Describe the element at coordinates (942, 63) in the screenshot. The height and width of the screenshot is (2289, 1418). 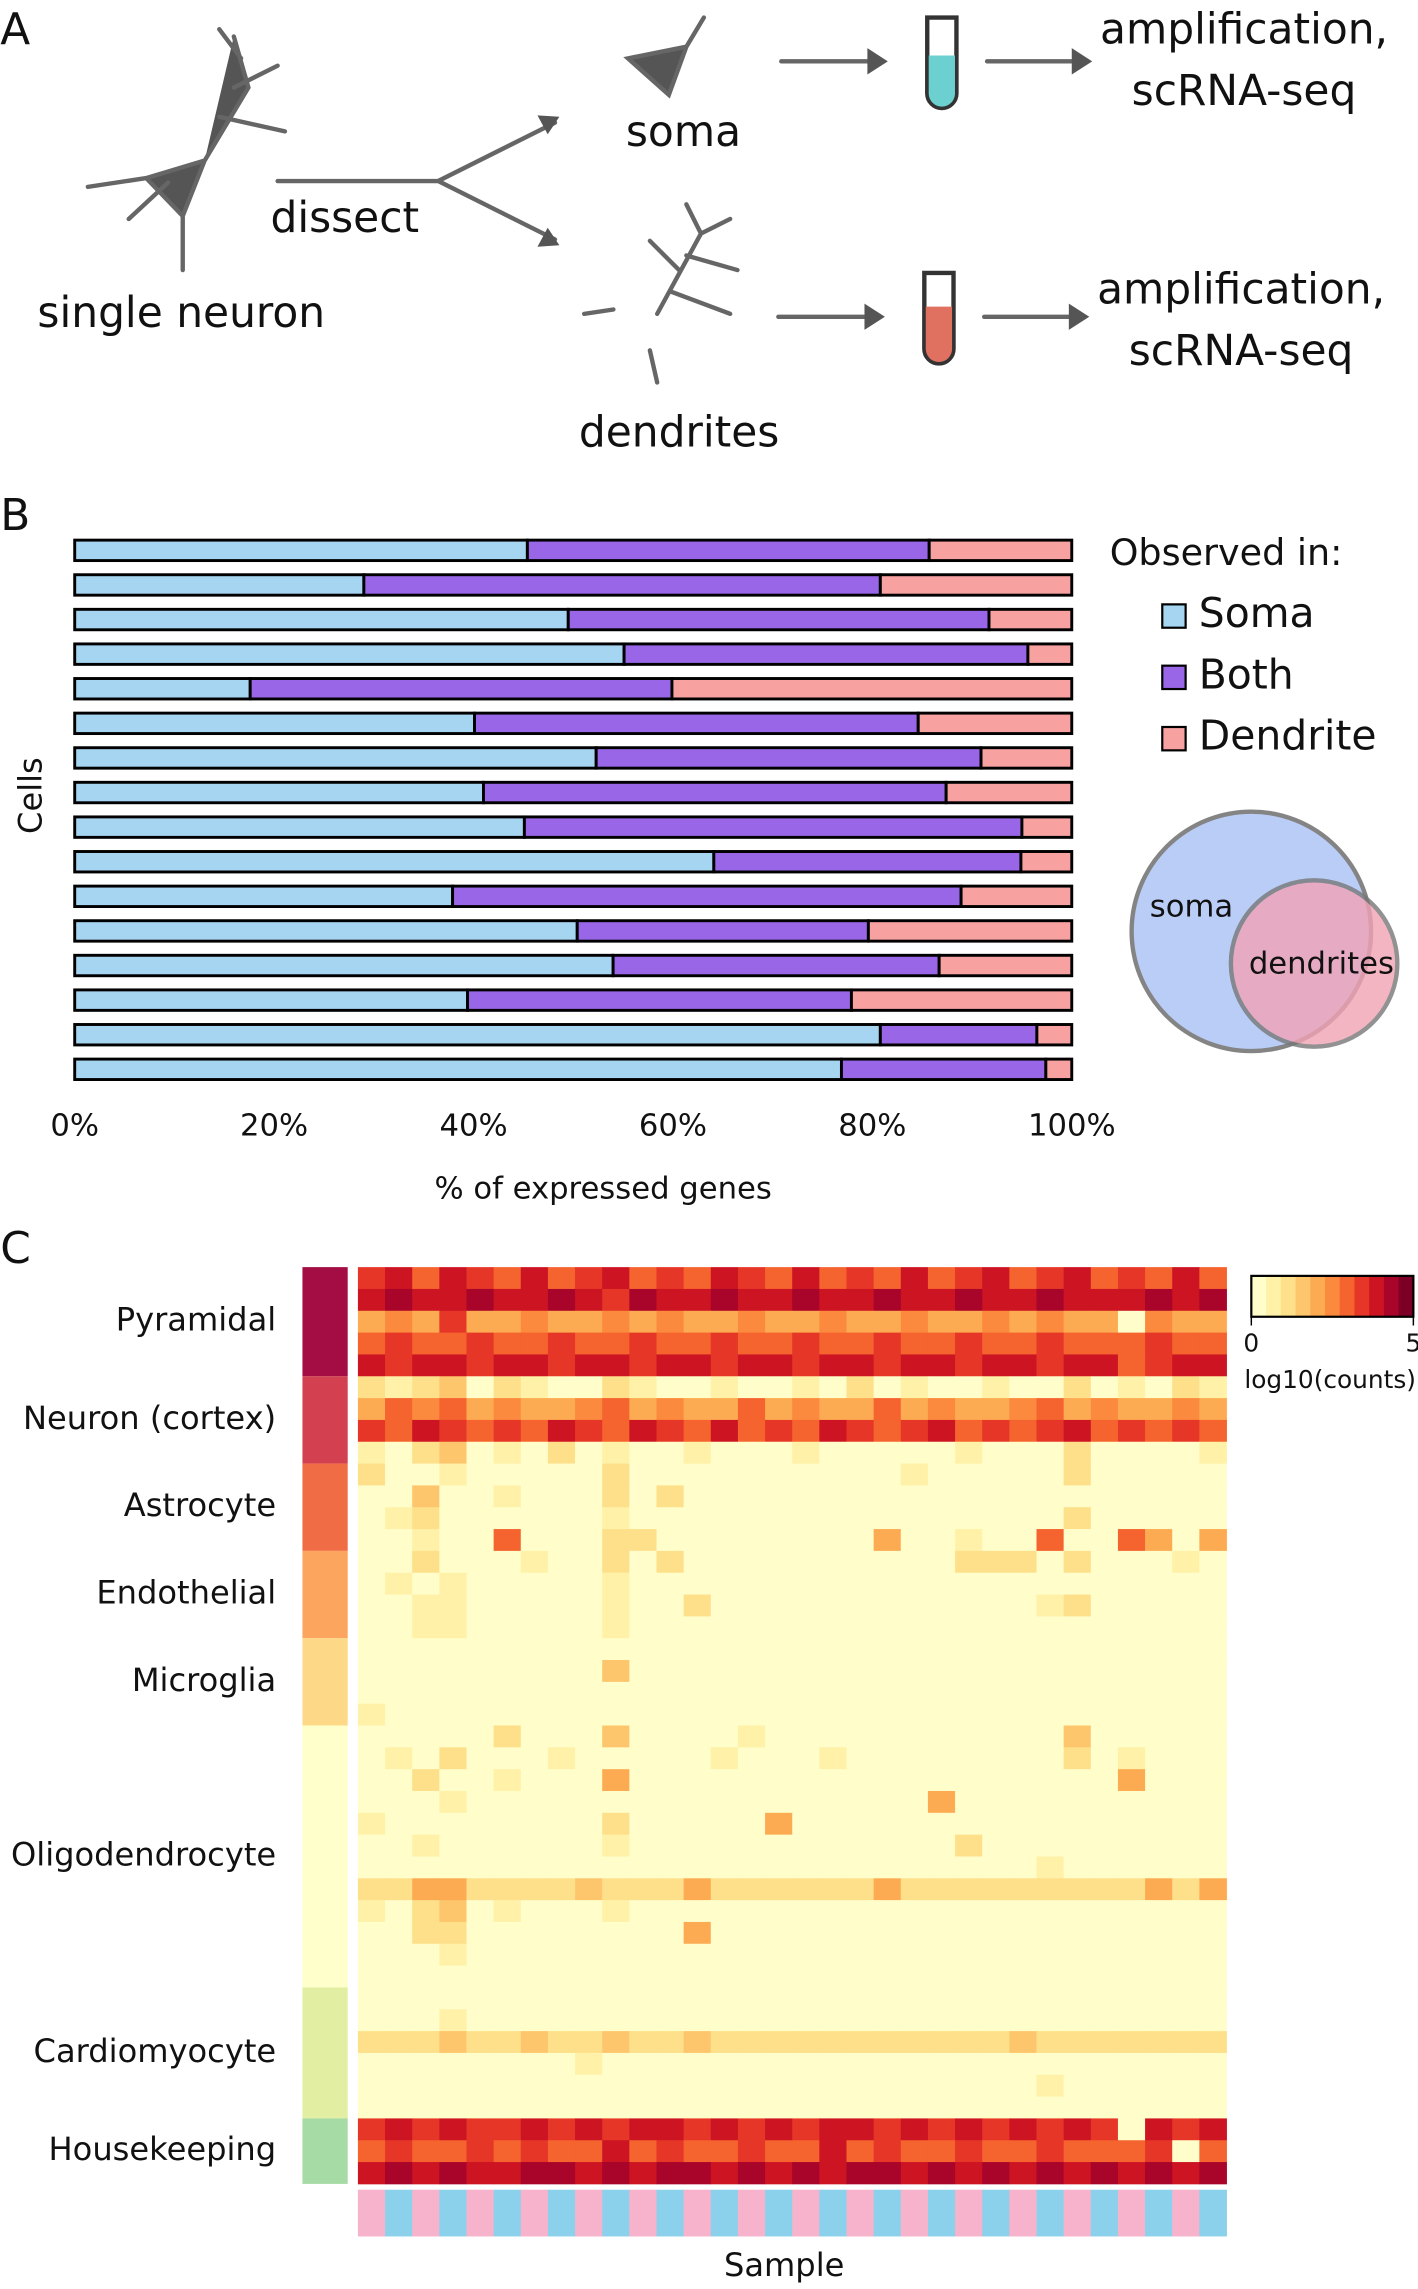
I see `soma-tube` at that location.